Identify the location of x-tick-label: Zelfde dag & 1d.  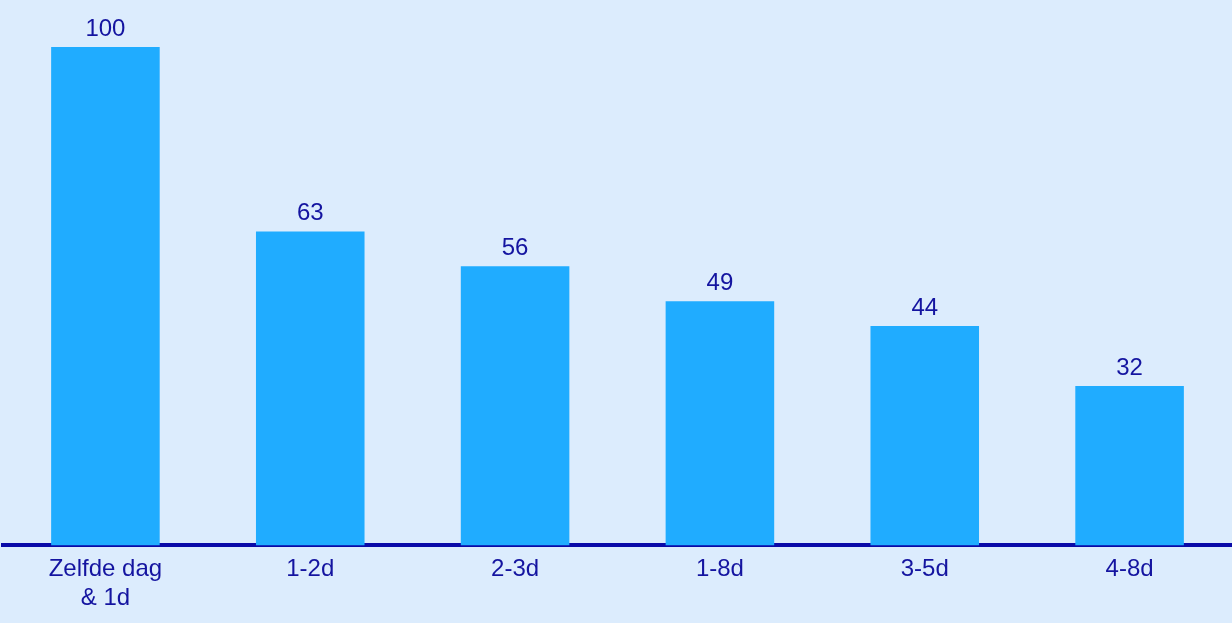
(105, 582).